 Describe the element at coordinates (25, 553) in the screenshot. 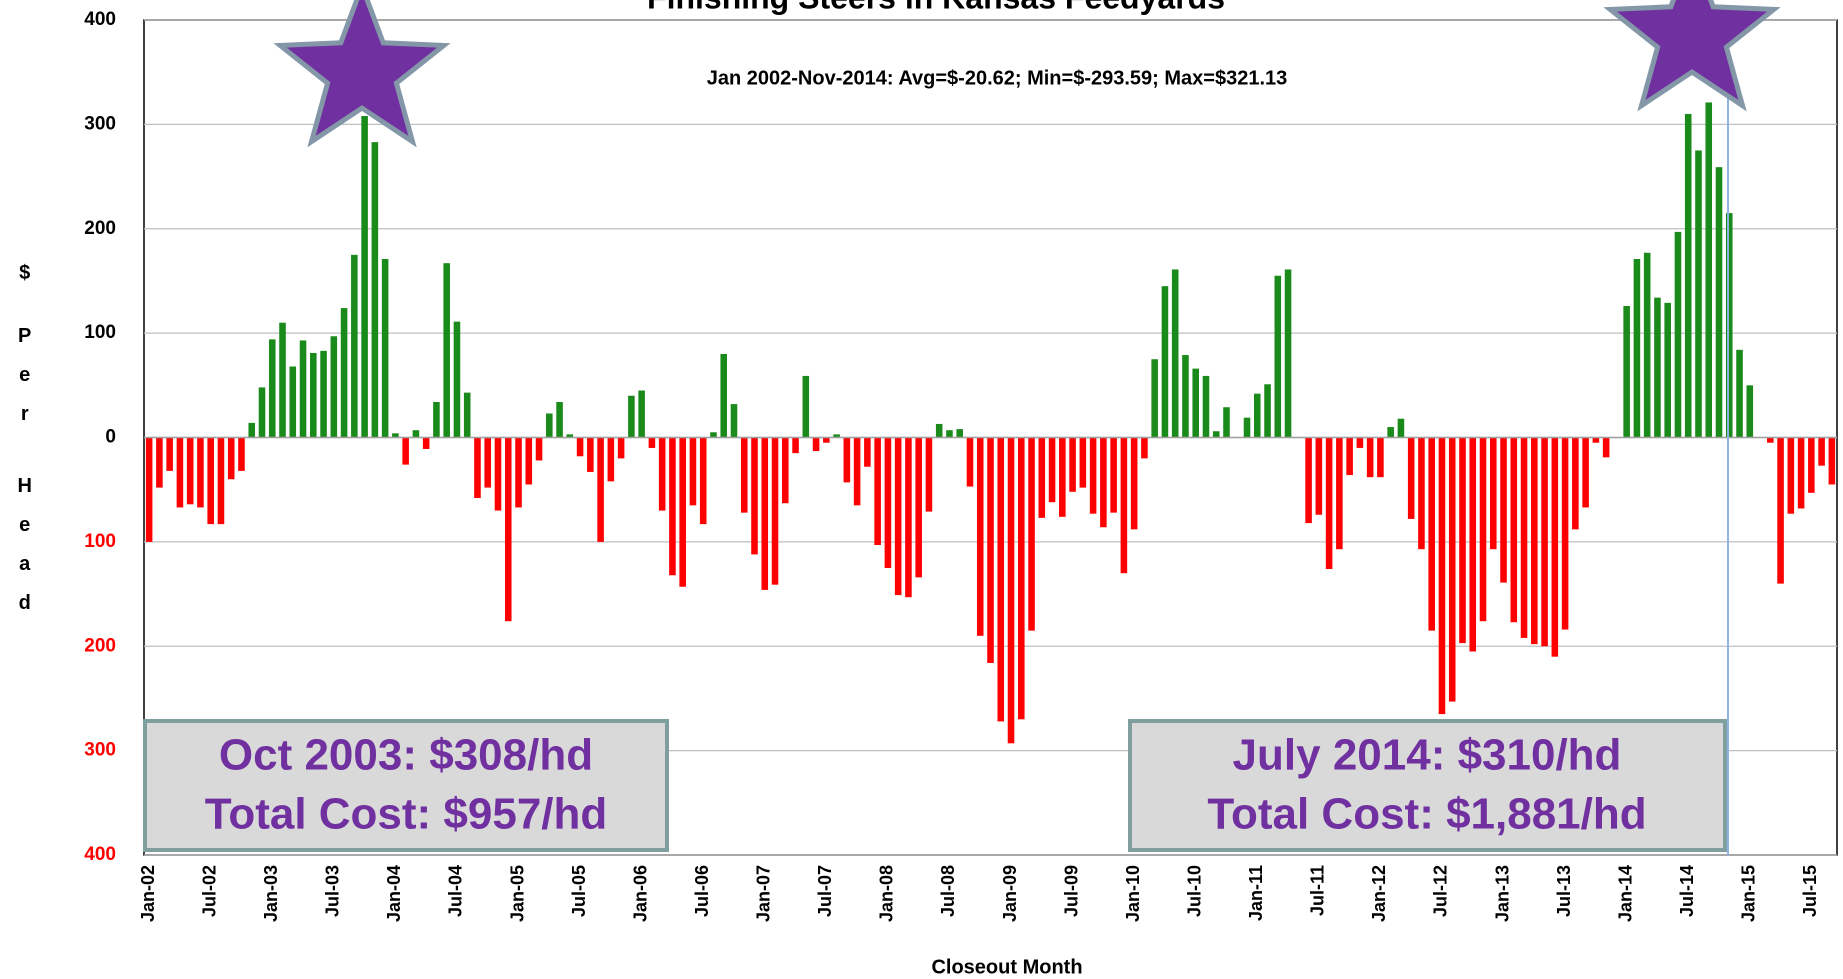

I see `y-axis-label: Head` at that location.